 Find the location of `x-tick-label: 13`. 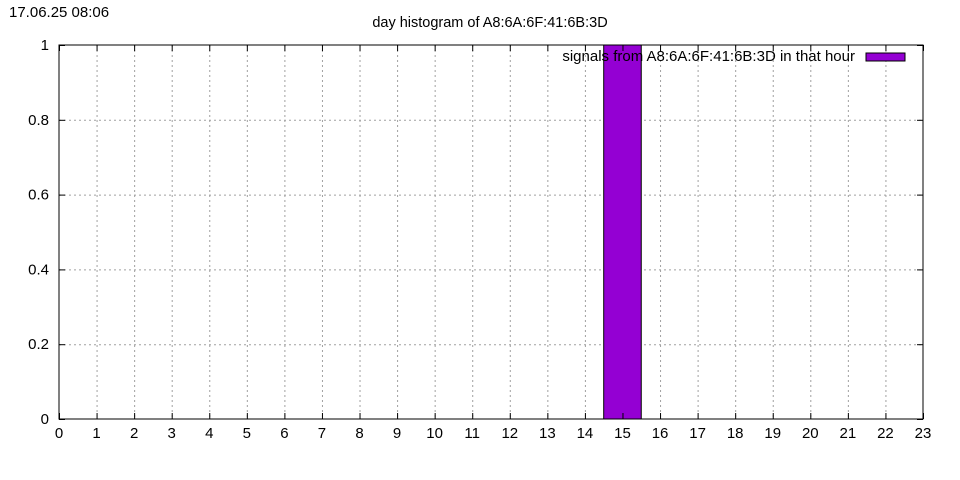

x-tick-label: 13 is located at coordinates (547, 433).